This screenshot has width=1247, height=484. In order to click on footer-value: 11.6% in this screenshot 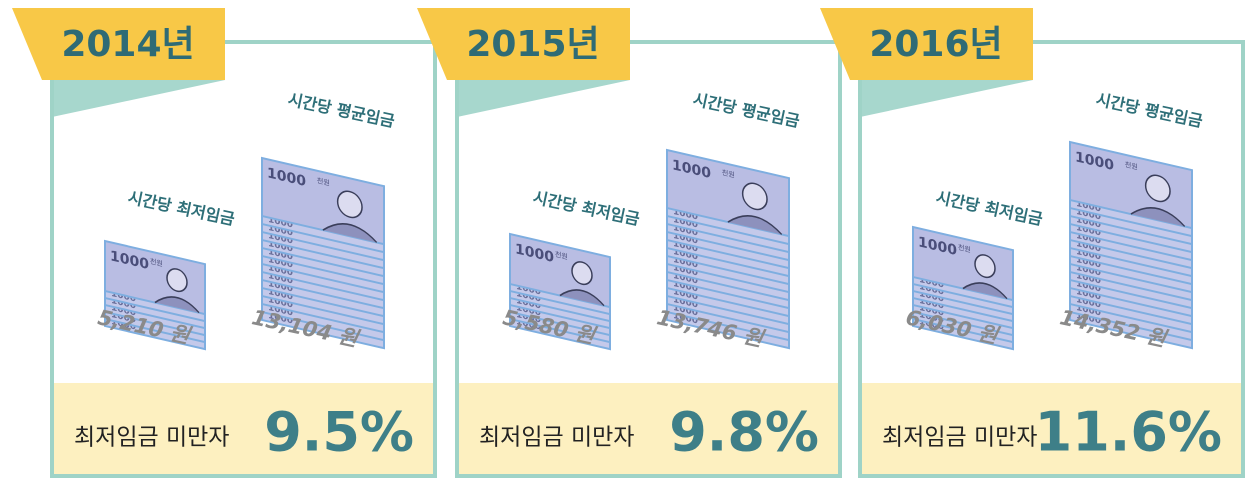, I will do `click(1128, 432)`.